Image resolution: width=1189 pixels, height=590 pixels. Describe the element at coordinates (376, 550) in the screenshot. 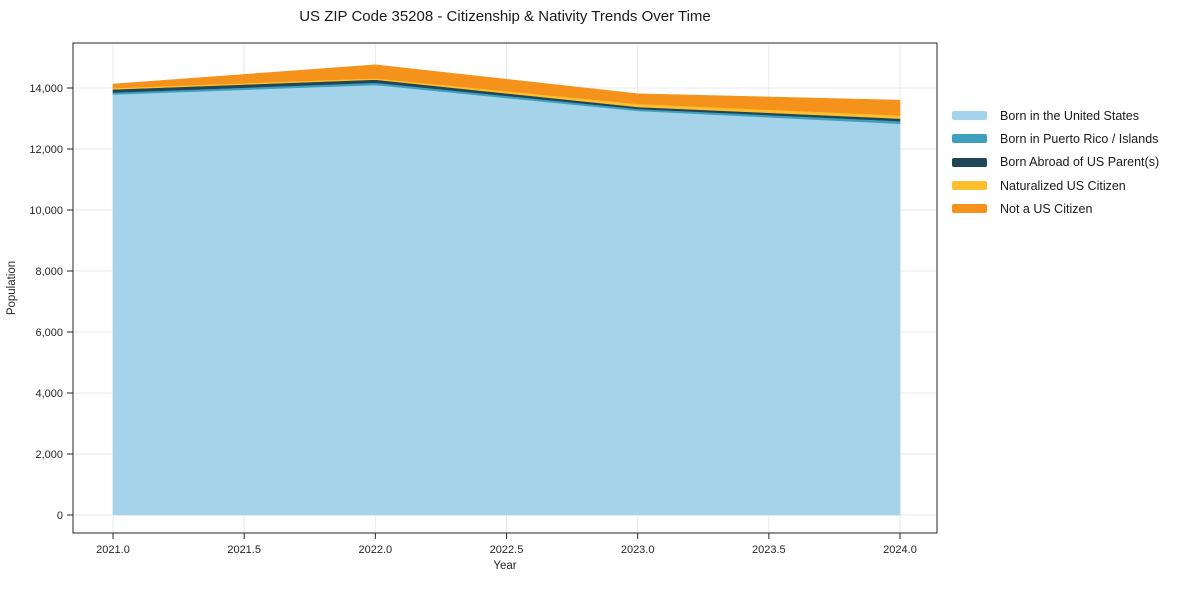

I see `x-tick-label: 2022.0` at that location.